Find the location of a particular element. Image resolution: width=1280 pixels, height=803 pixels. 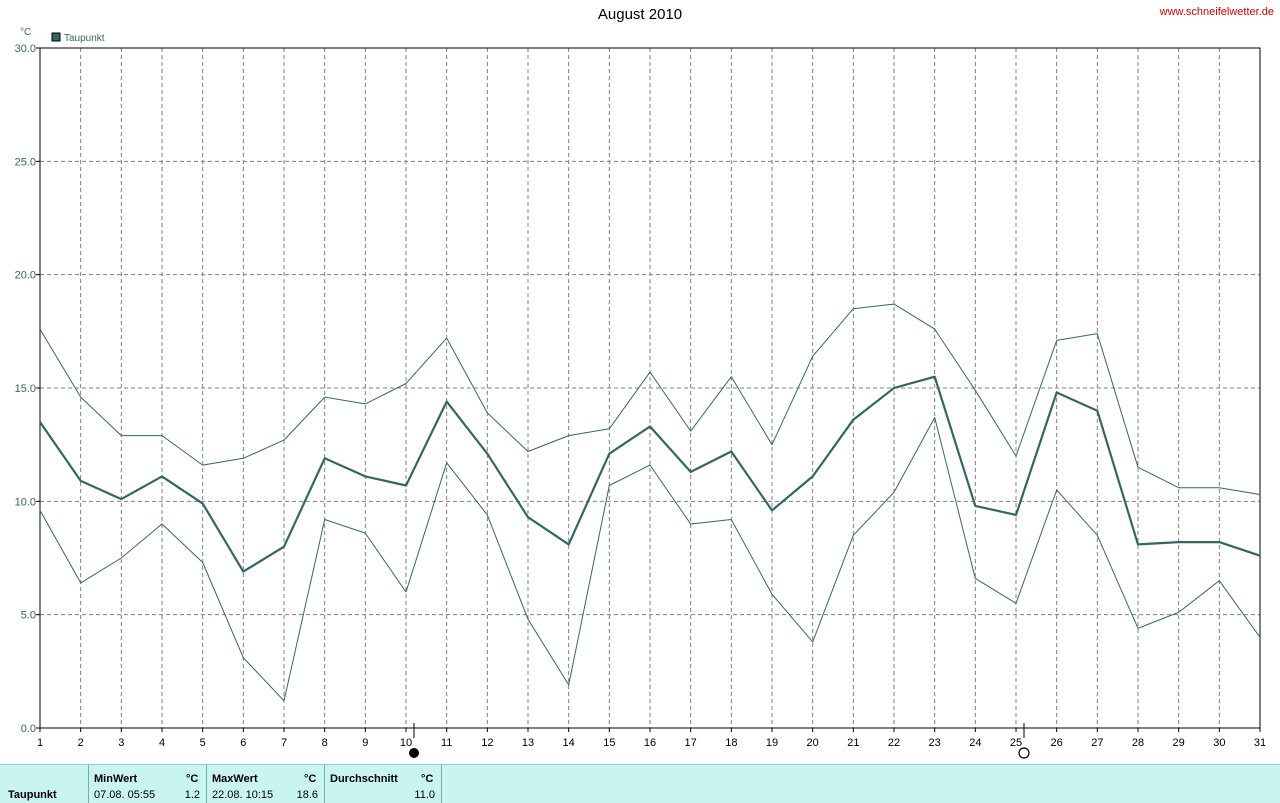

x-tick-label: 31 is located at coordinates (1260, 743).